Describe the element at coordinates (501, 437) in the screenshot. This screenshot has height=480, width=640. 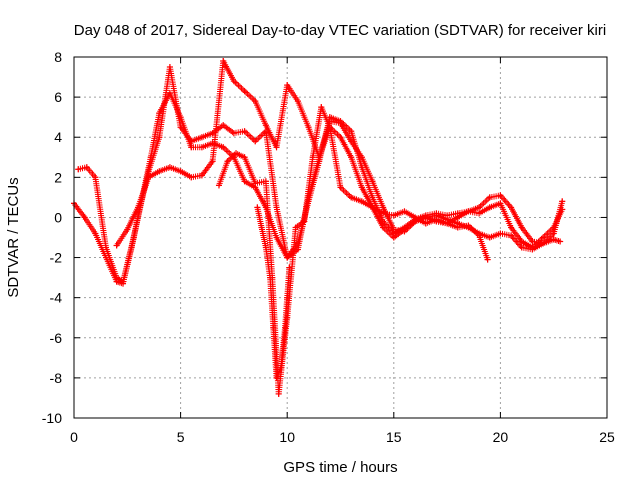
I see `x-tick-label: 20` at that location.